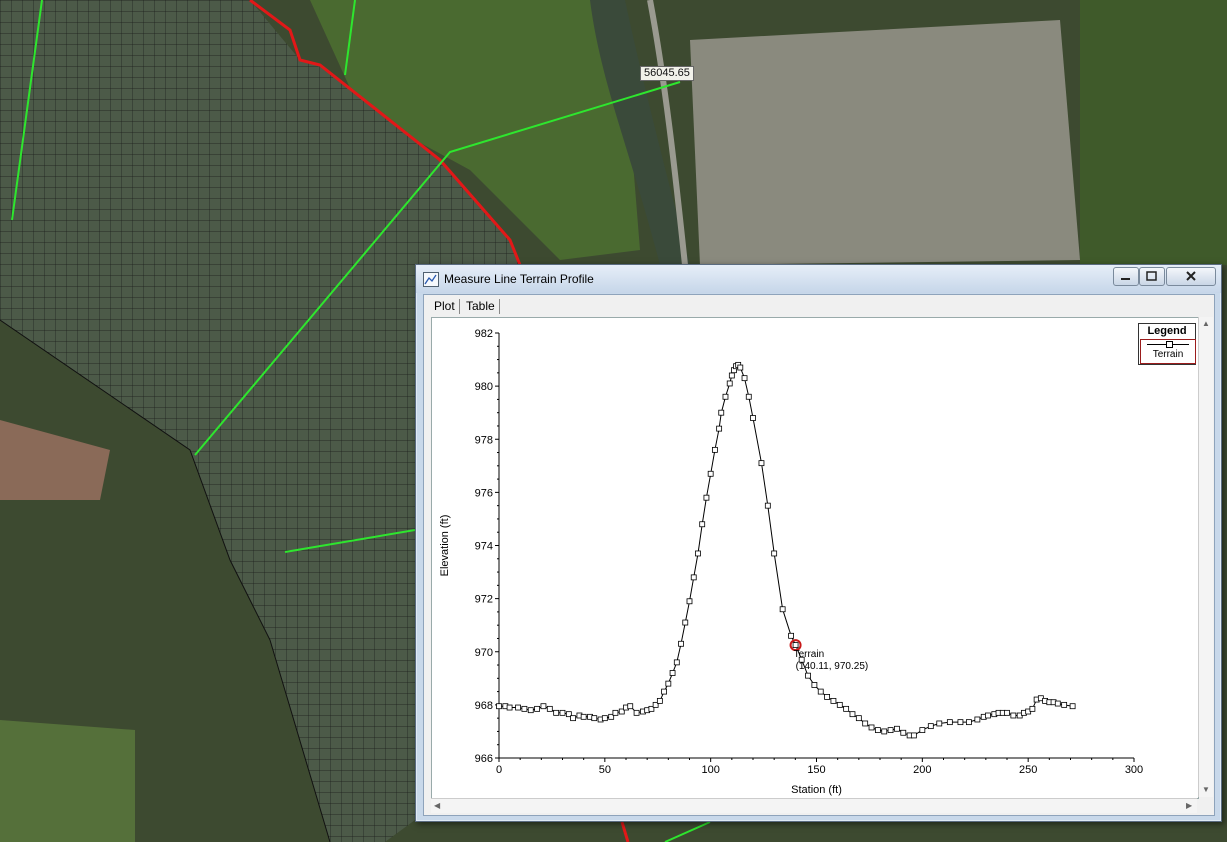 The image size is (1227, 842). I want to click on maximize-button, so click(1152, 276).